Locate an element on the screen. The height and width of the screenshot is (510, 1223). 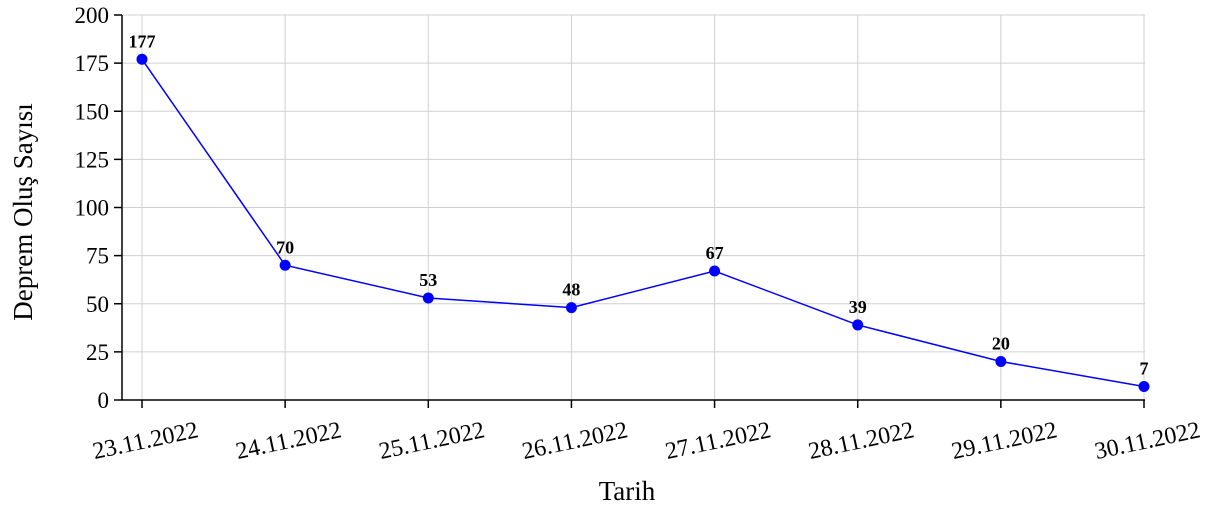
data-label: 67 is located at coordinates (715, 253).